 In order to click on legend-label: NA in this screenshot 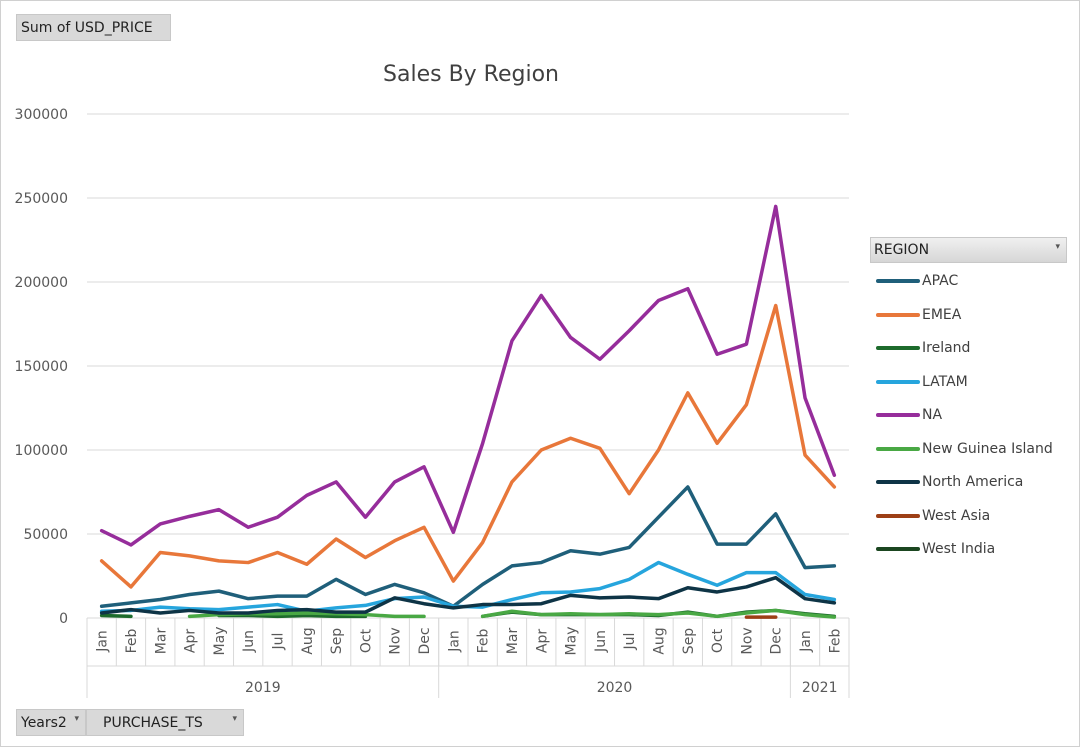, I will do `click(932, 415)`.